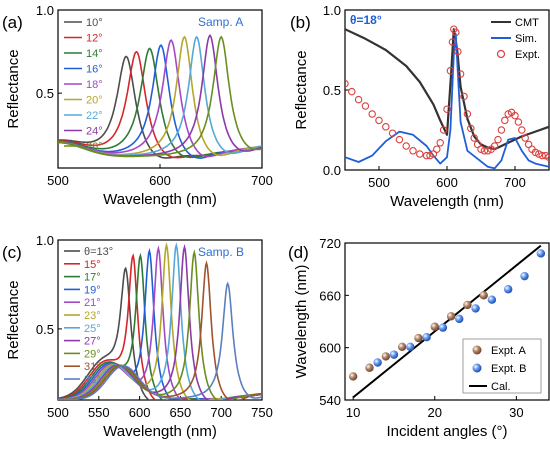  Describe the element at coordinates (298, 252) in the screenshot. I see `panel-label: (d)` at that location.